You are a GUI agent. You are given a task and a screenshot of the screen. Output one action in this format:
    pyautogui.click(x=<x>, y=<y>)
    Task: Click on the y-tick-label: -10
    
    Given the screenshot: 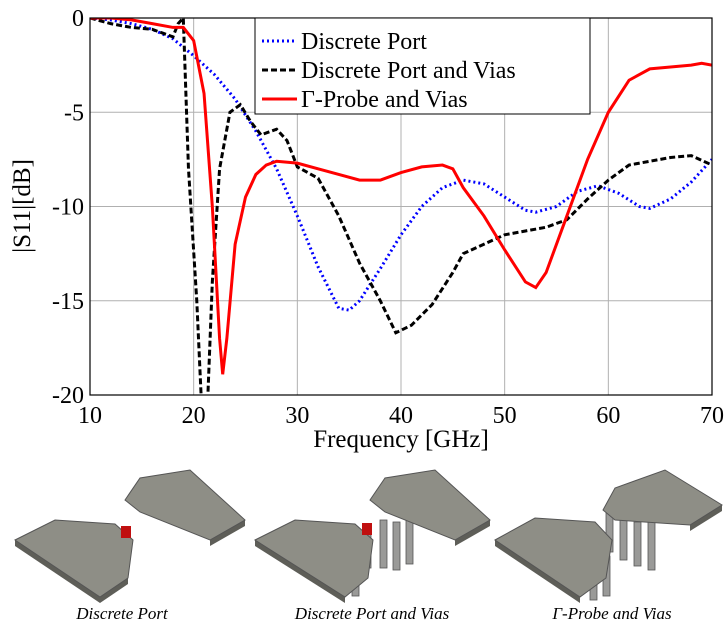 What is the action you would take?
    pyautogui.click(x=68, y=208)
    